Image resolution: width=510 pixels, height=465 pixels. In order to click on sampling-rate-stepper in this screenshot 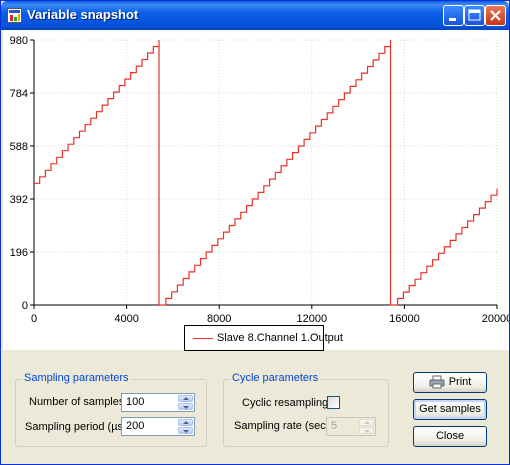, I will do `click(366, 426)`.